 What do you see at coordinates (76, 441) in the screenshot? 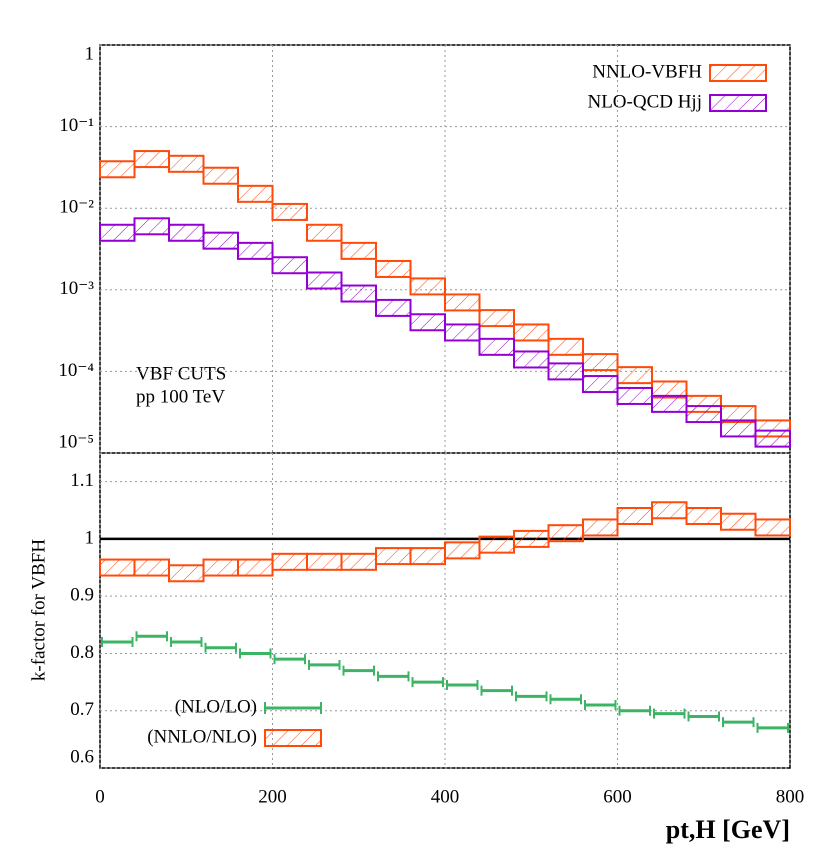
I see `y-tick-label: 10⁻⁵` at bounding box center [76, 441].